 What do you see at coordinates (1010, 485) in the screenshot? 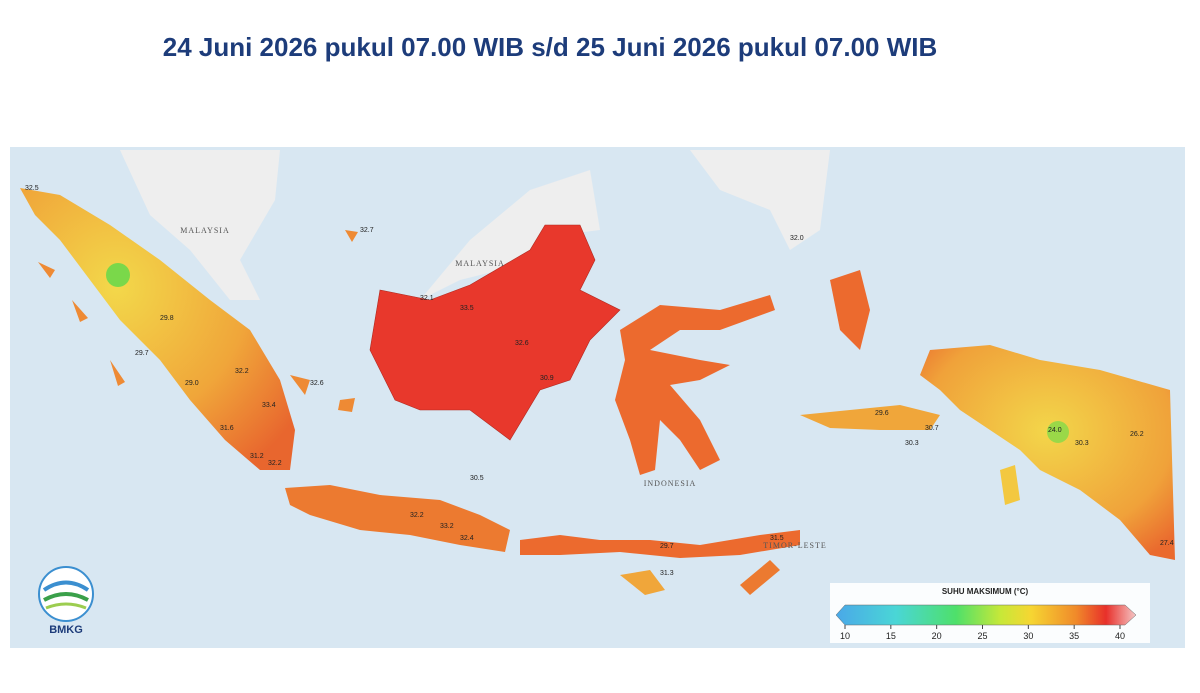
I see `aru` at bounding box center [1010, 485].